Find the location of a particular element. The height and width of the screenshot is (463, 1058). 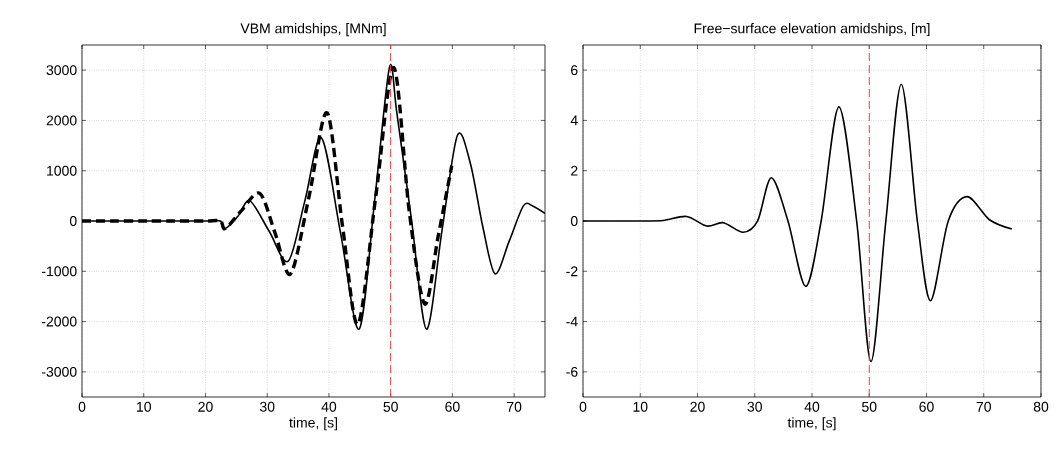

x-tick-label: 80 is located at coordinates (1041, 406).